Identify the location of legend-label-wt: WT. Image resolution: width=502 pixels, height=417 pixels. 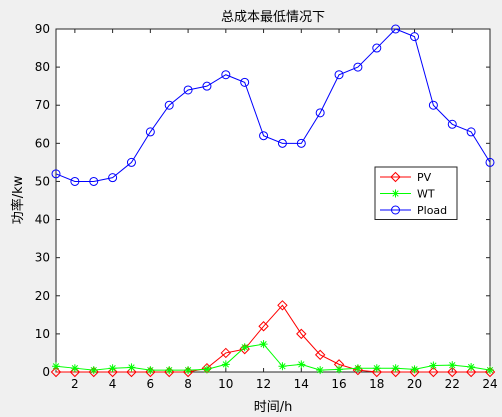
(426, 194).